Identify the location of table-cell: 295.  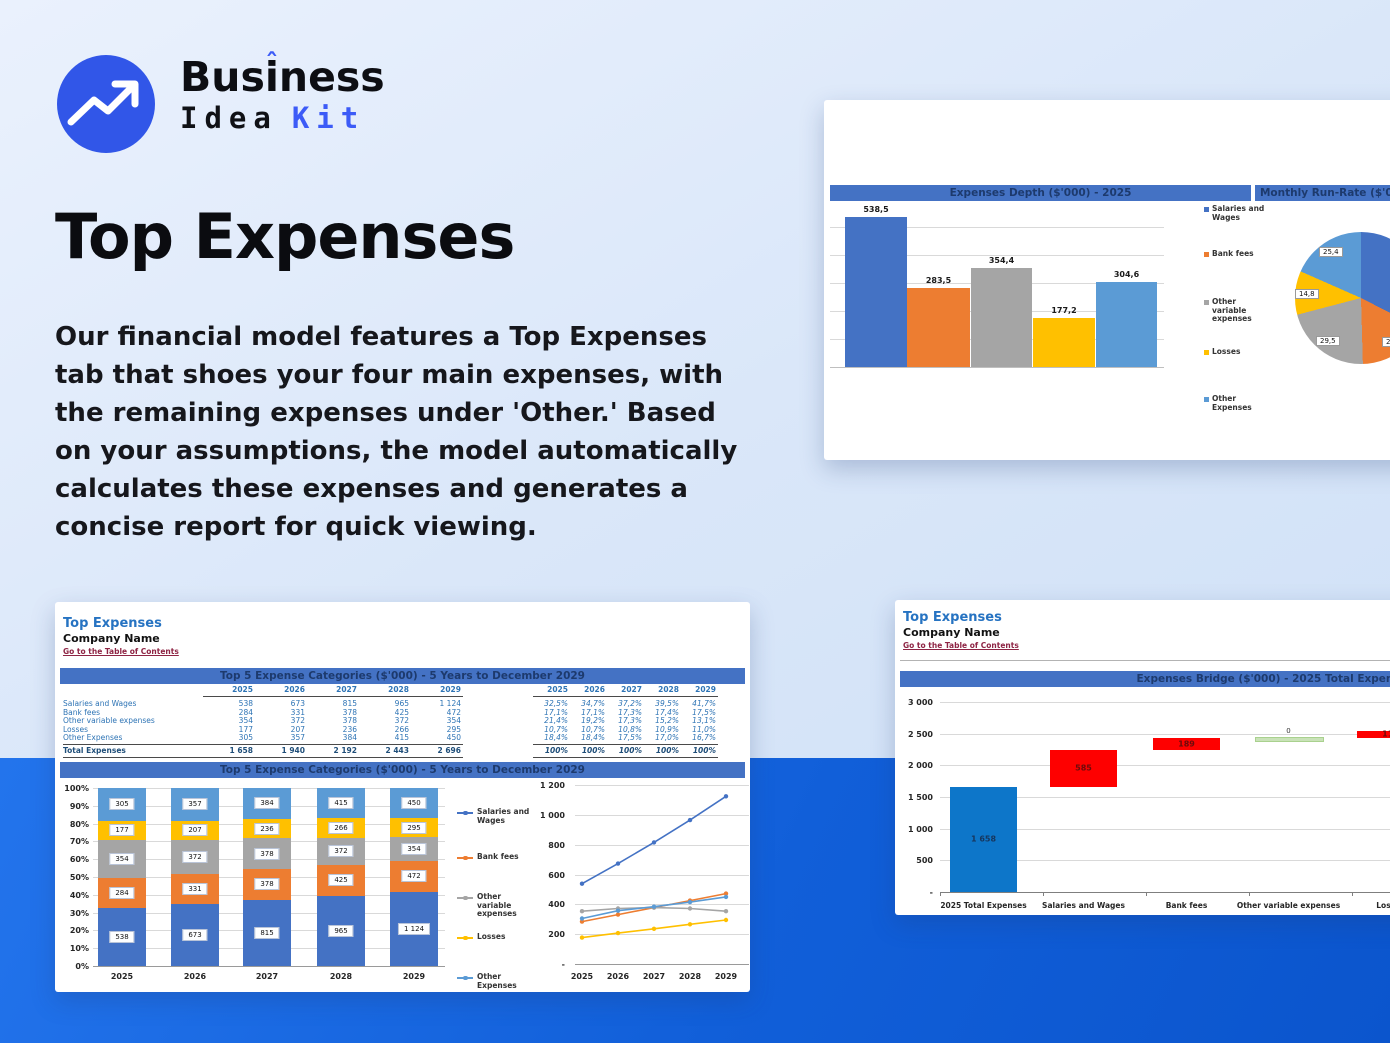
(453, 729).